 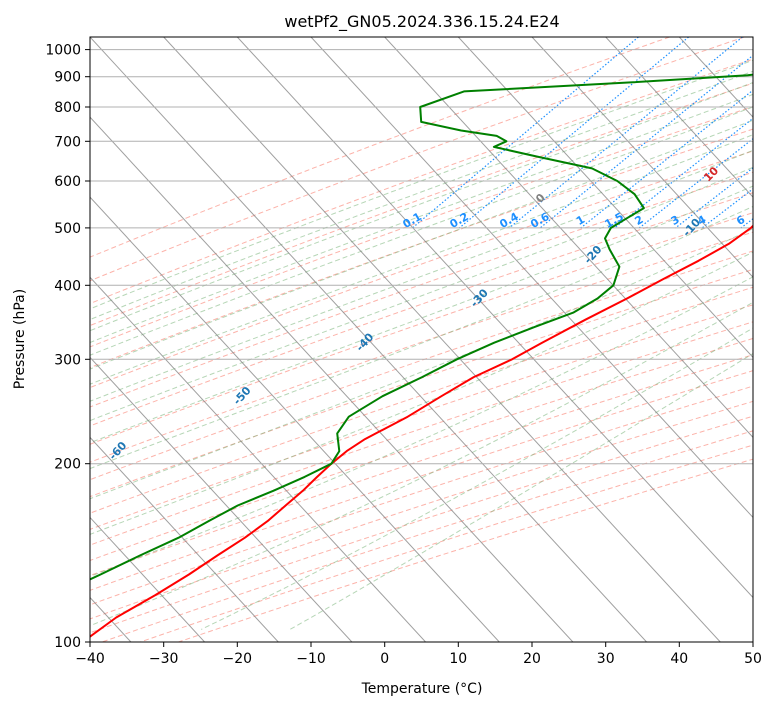 I want to click on x-tick-label: 10, so click(x=458, y=659).